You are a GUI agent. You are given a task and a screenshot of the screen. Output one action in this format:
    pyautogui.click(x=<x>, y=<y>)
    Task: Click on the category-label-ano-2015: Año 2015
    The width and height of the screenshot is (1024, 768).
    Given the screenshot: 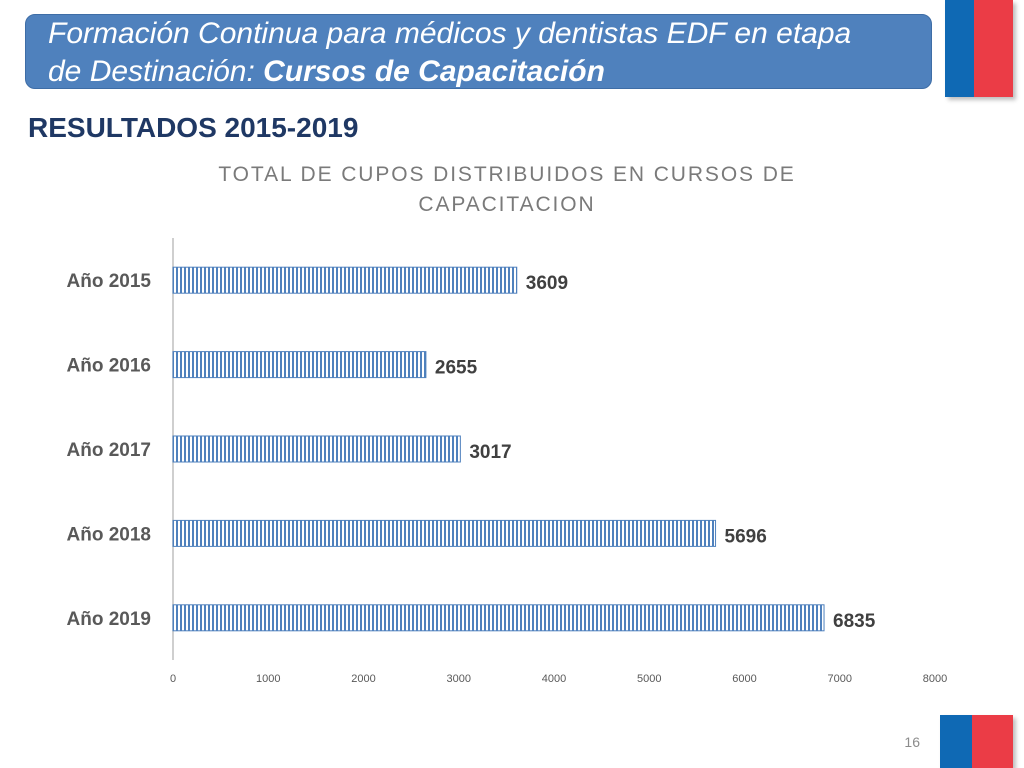 What is the action you would take?
    pyautogui.click(x=109, y=281)
    